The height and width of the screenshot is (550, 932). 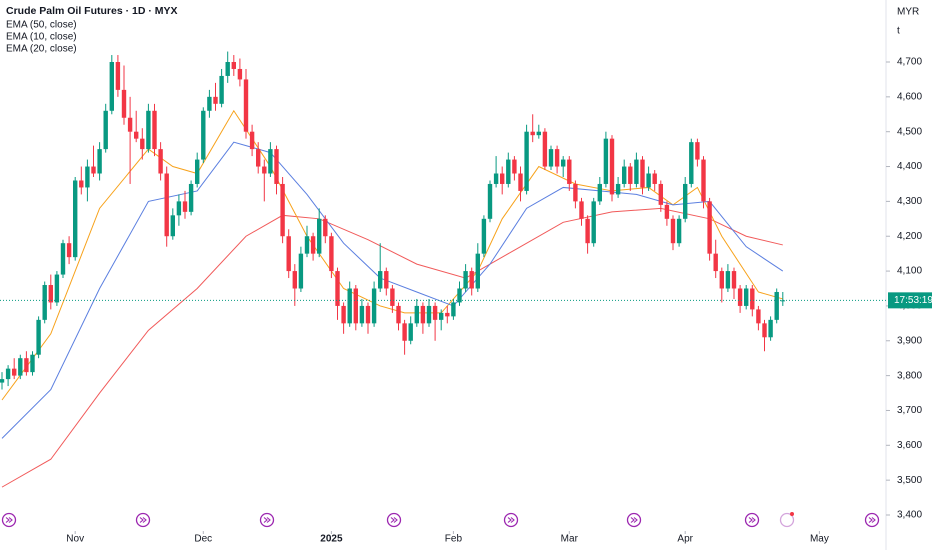 I want to click on currency: MYR, so click(x=908, y=12).